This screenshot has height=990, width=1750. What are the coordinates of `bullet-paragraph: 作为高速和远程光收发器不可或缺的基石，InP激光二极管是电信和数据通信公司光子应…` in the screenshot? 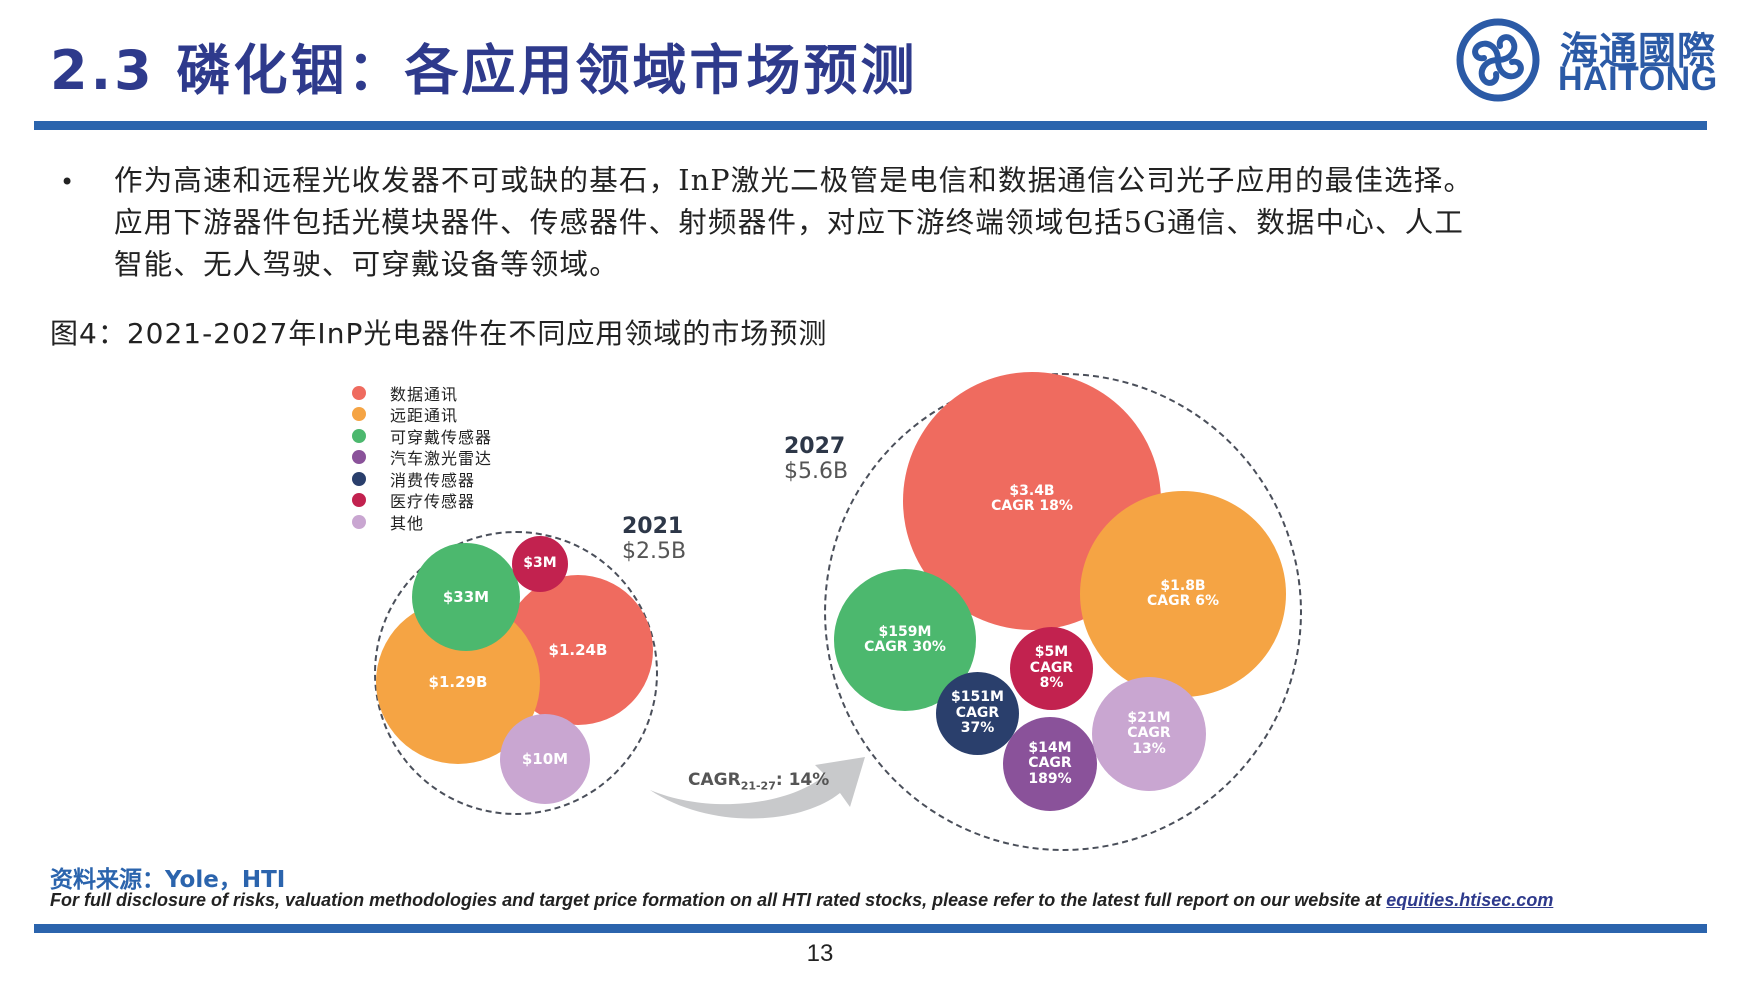 It's located at (894, 223).